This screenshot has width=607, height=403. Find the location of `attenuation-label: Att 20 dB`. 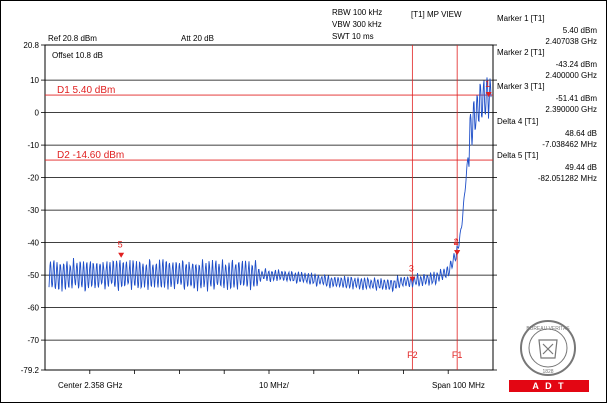

attenuation-label: Att 20 dB is located at coordinates (197, 38).